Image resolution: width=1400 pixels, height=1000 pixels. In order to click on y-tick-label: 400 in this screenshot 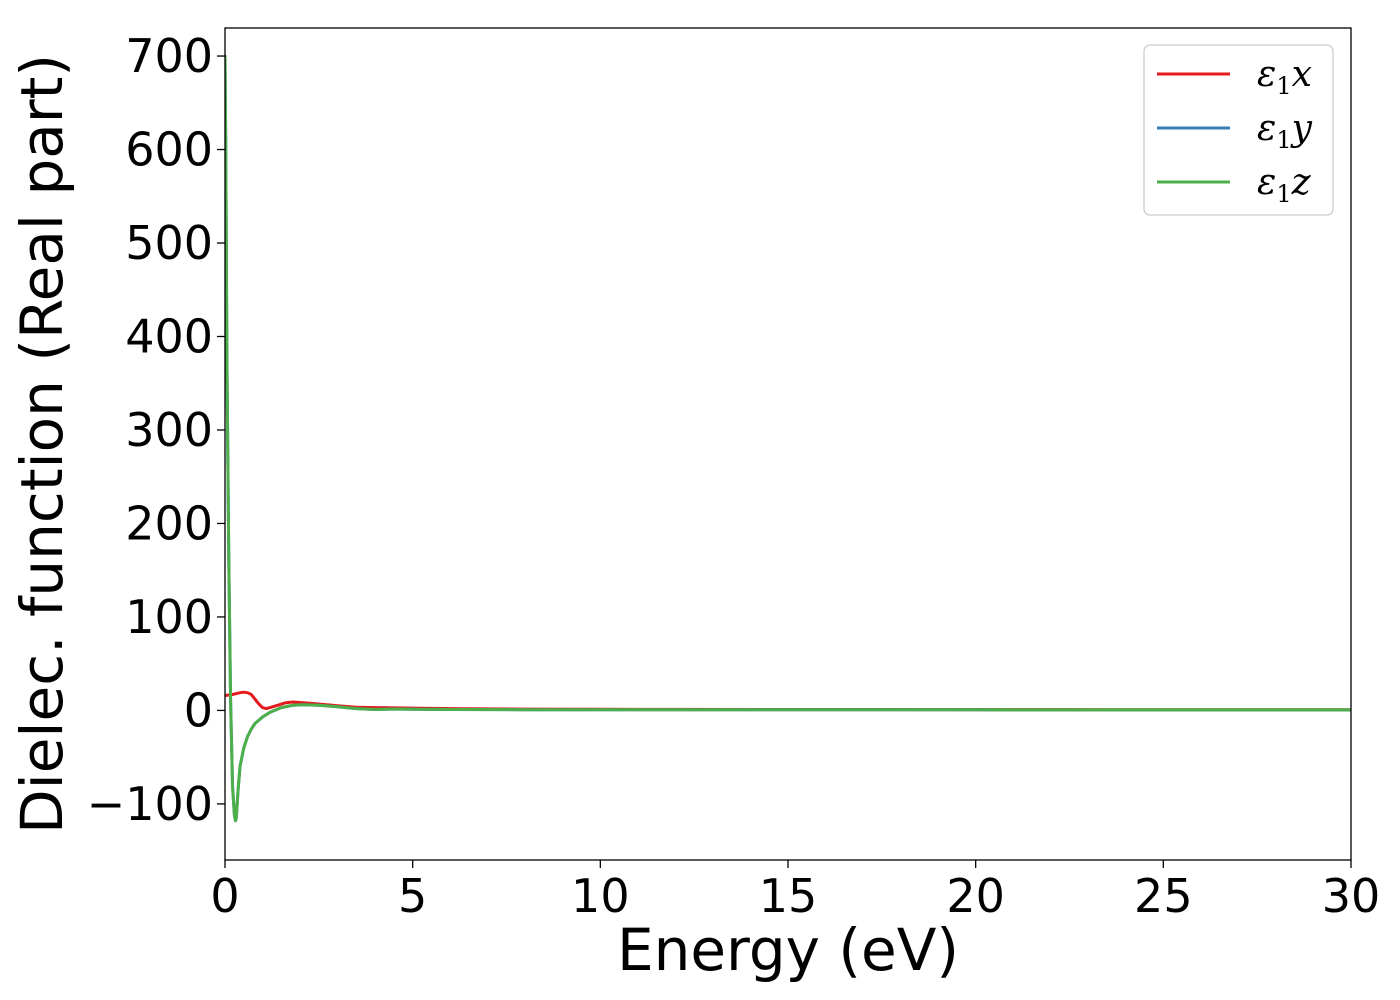, I will do `click(169, 336)`.